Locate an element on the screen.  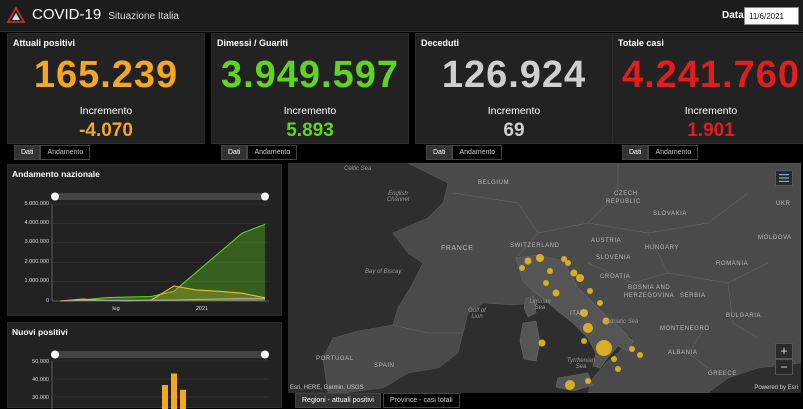
map-label: ROMANIA is located at coordinates (732, 264).